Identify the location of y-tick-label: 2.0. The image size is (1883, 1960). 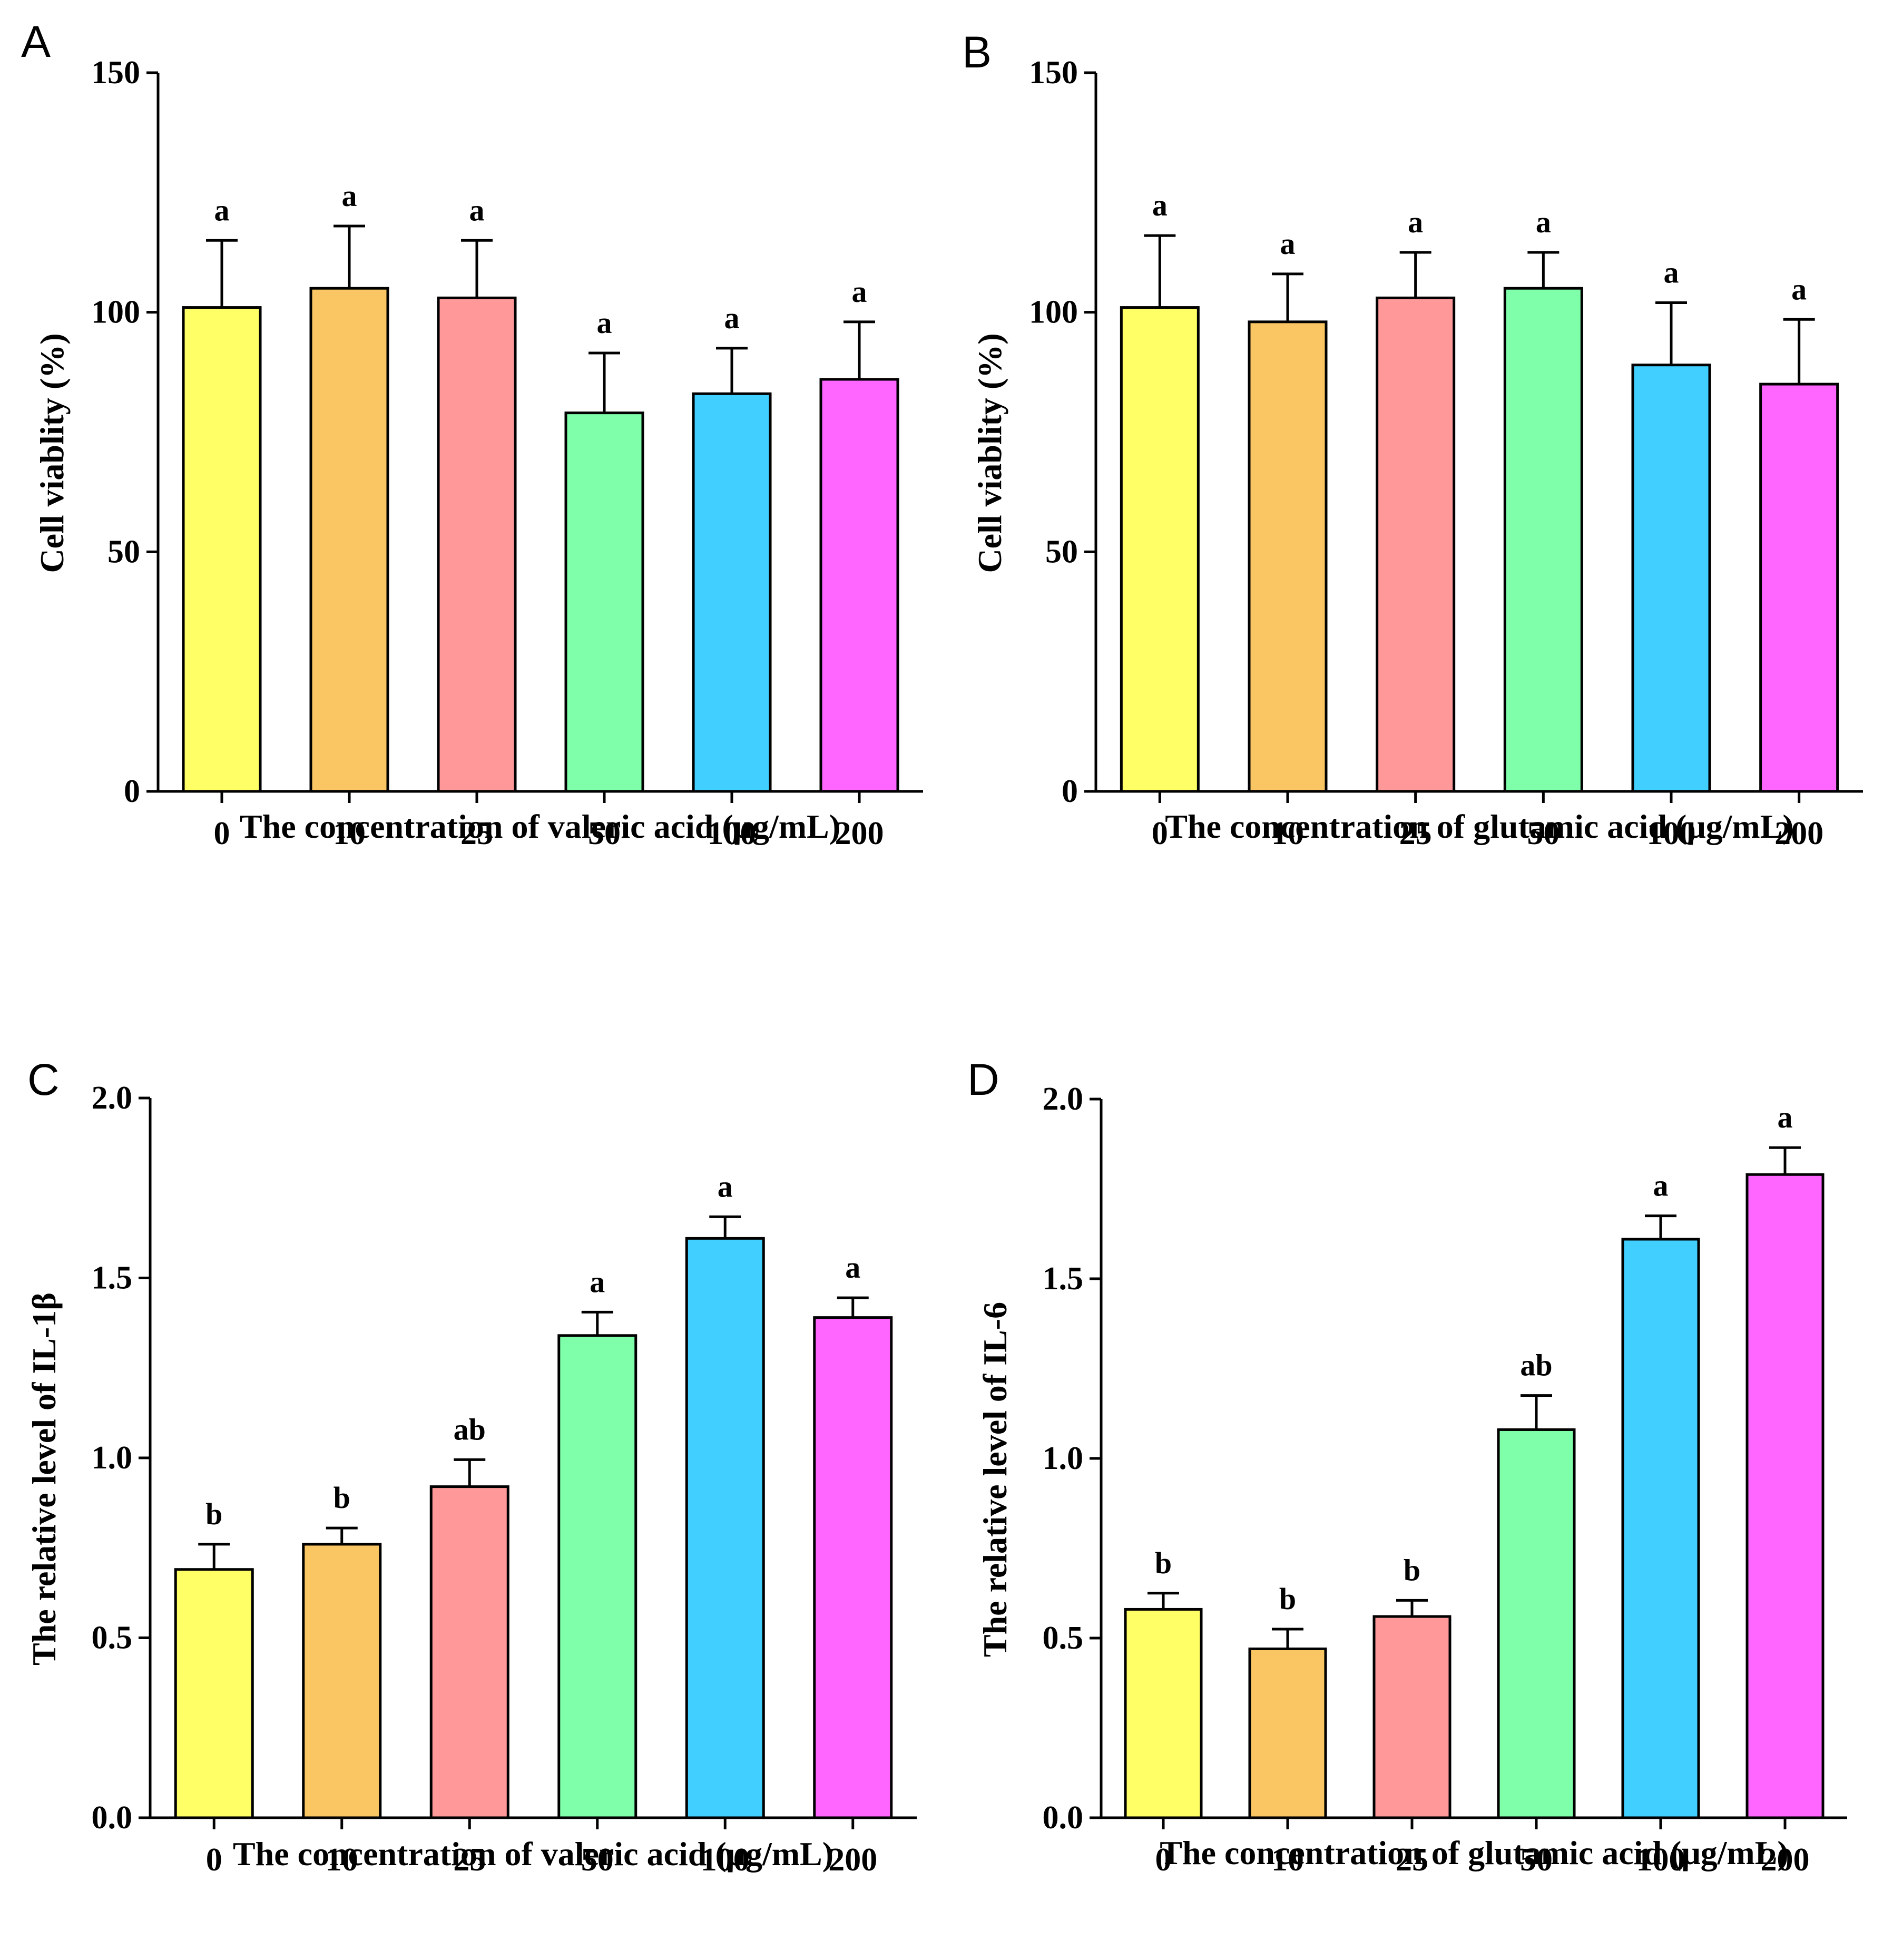
(113, 1098).